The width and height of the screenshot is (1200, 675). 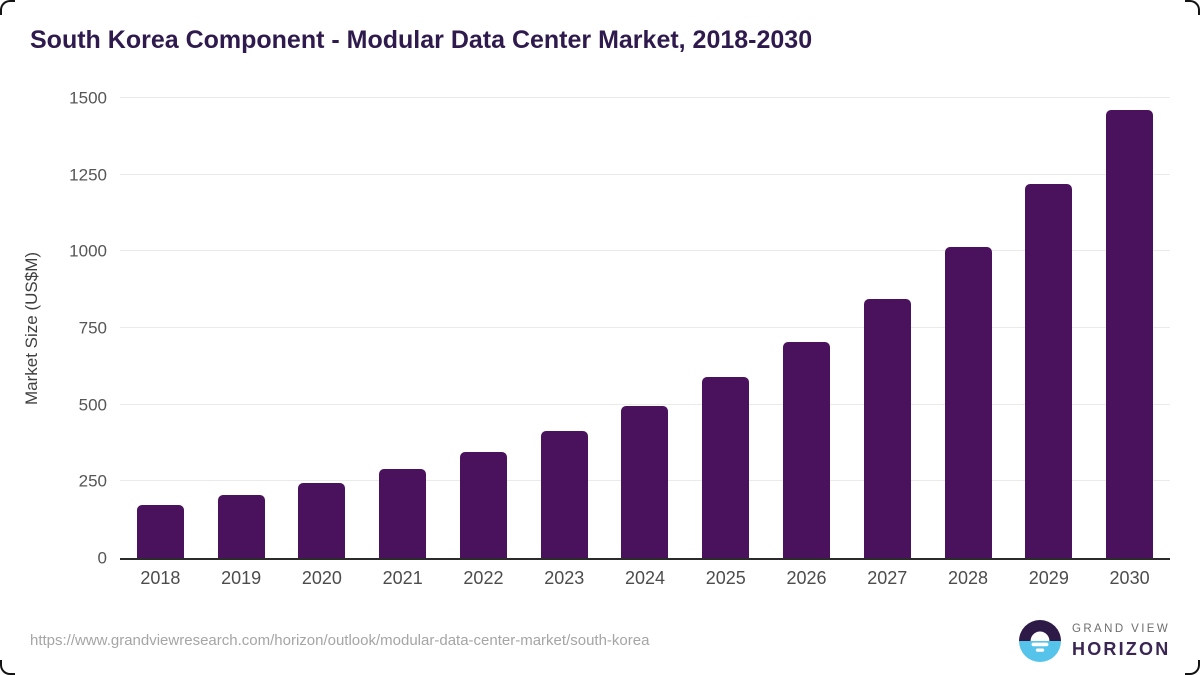 I want to click on bar-2027, so click(x=887, y=428).